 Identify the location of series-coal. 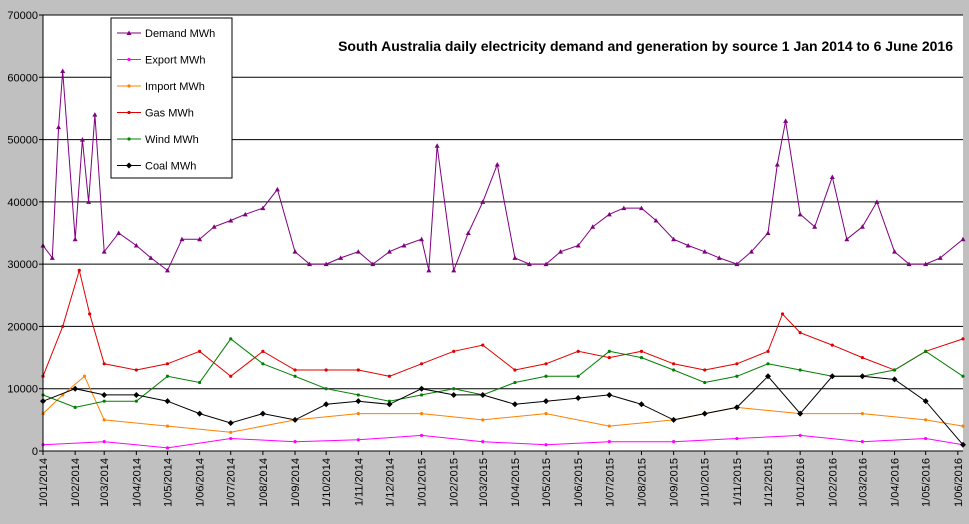
(503, 410).